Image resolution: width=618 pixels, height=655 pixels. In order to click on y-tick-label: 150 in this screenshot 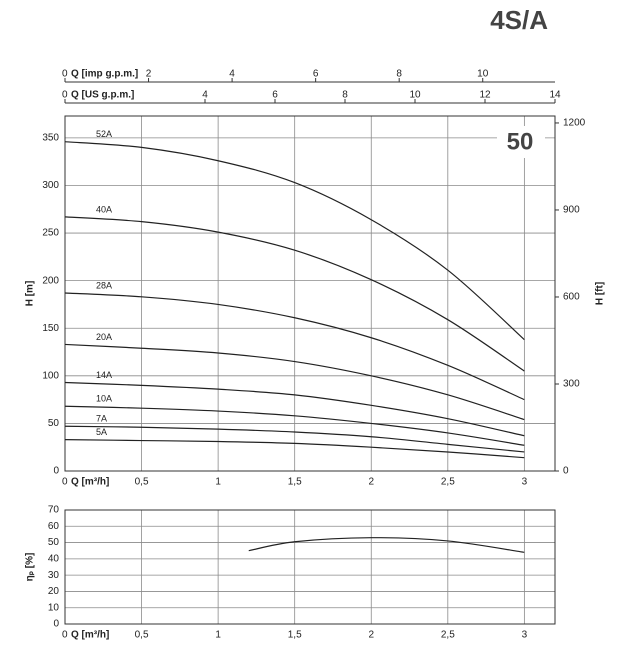, I will do `click(50, 328)`.